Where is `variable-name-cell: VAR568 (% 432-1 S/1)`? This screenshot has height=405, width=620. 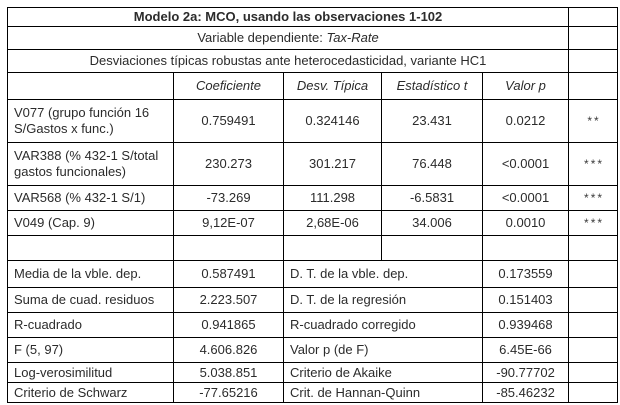 variable-name-cell: VAR568 (% 432-1 S/1) is located at coordinates (90, 198).